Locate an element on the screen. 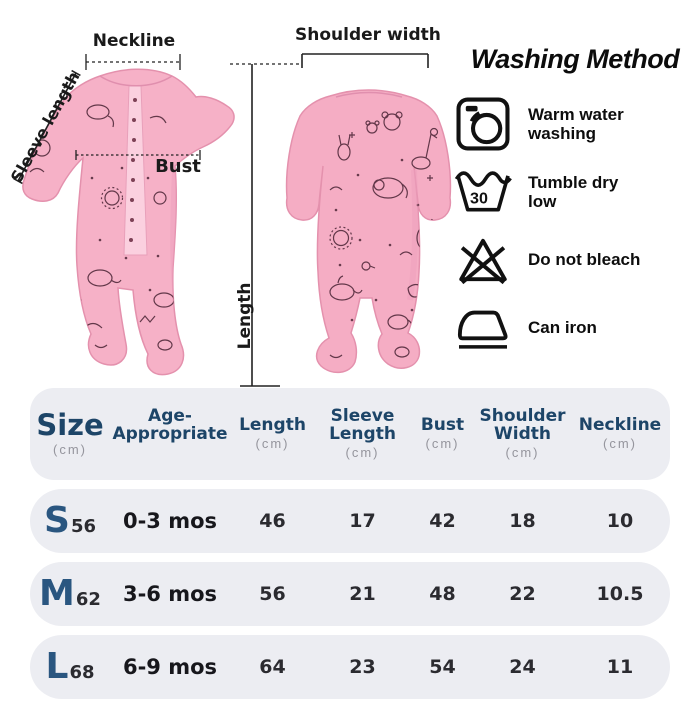 The height and width of the screenshot is (708, 700). header-length: Length (cm) is located at coordinates (272, 433).